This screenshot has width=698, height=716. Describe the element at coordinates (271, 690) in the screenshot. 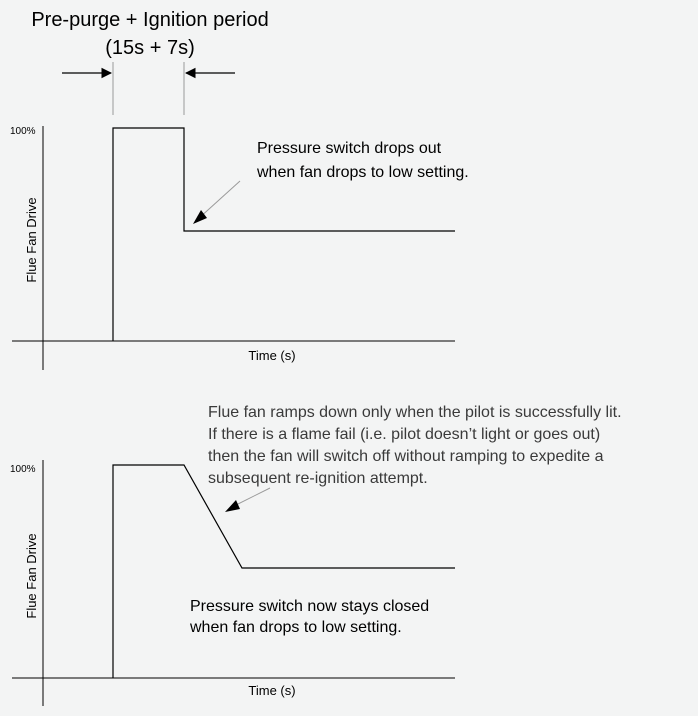

I see `bottom-x-axis-label: Time (s)` at that location.